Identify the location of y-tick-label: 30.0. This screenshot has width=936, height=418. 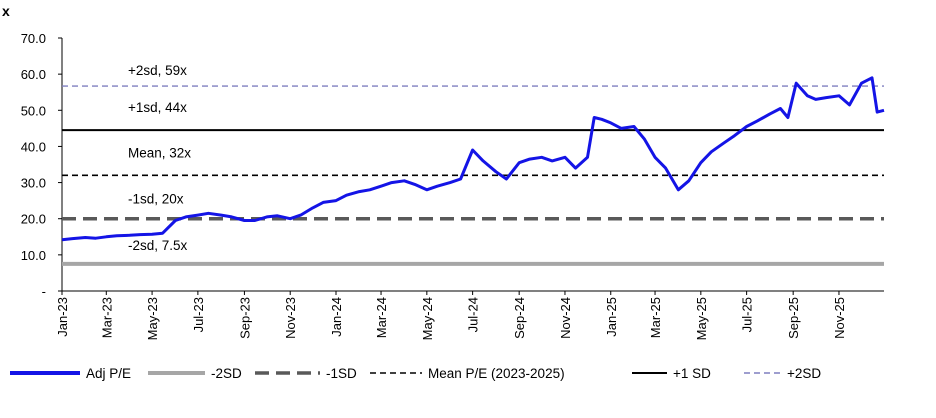
(33, 183).